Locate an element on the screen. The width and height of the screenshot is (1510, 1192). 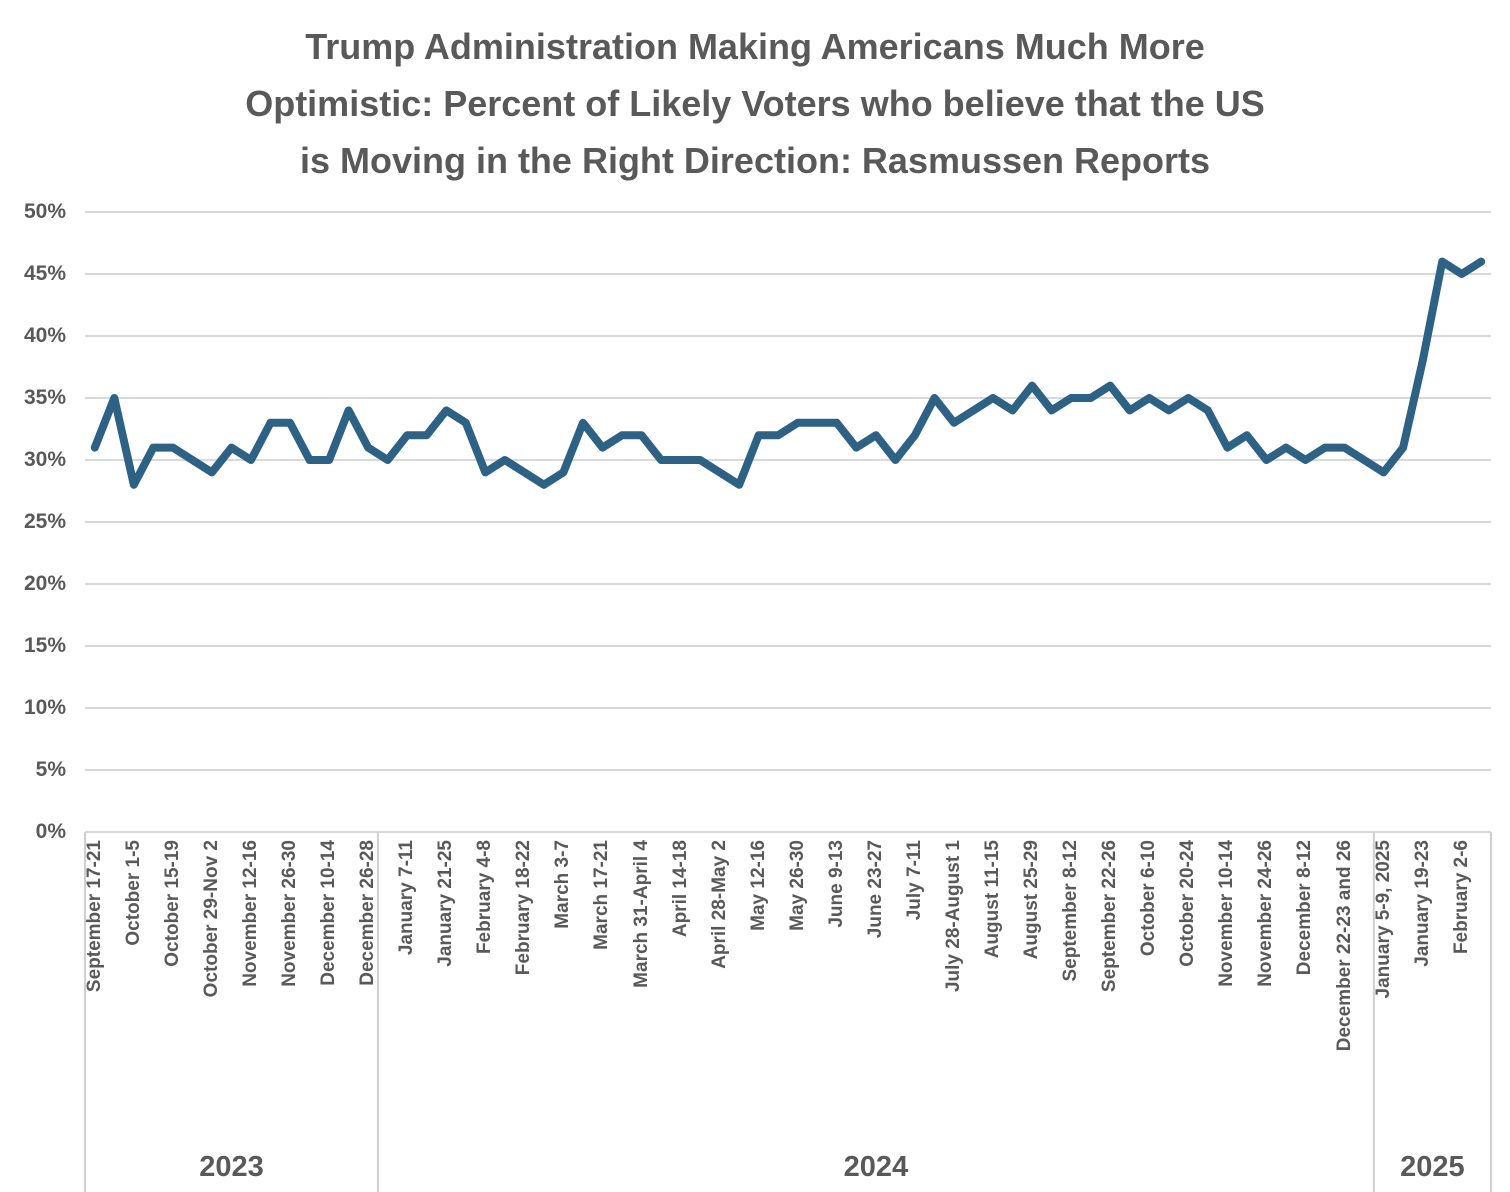
year-group-label: 2024 is located at coordinates (876, 1167).